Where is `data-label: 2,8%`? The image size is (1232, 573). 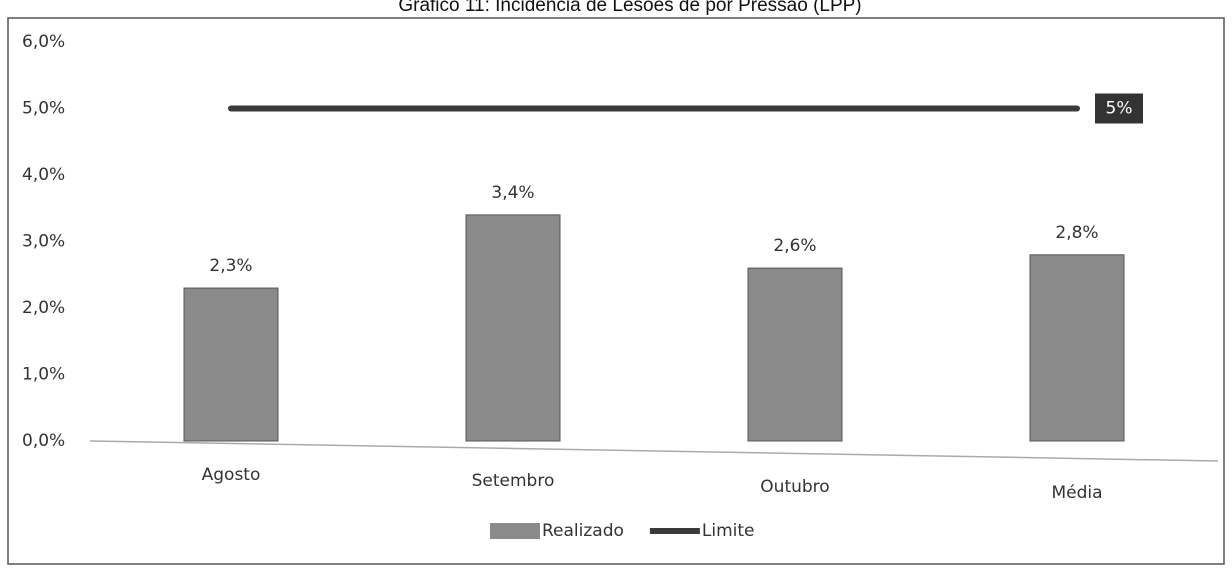 data-label: 2,8% is located at coordinates (1076, 233).